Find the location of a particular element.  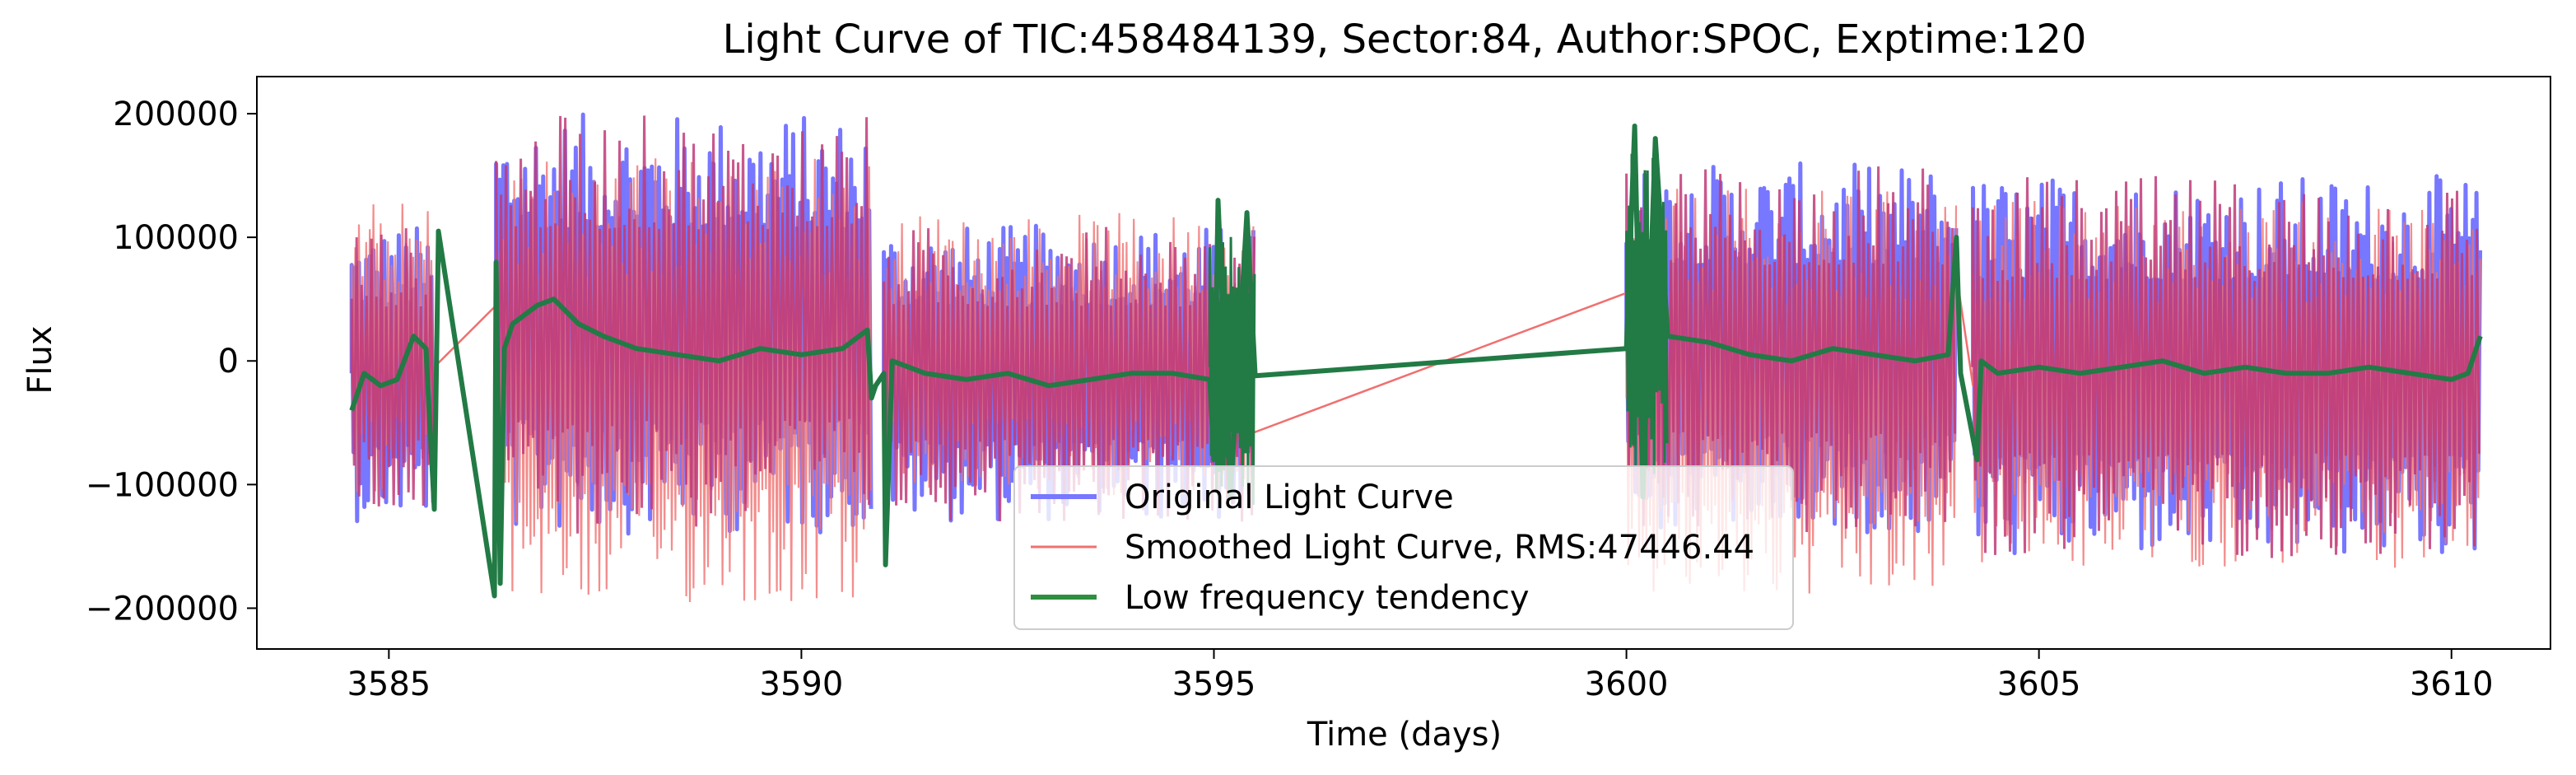

x-tick-label: 3605 is located at coordinates (2039, 684).